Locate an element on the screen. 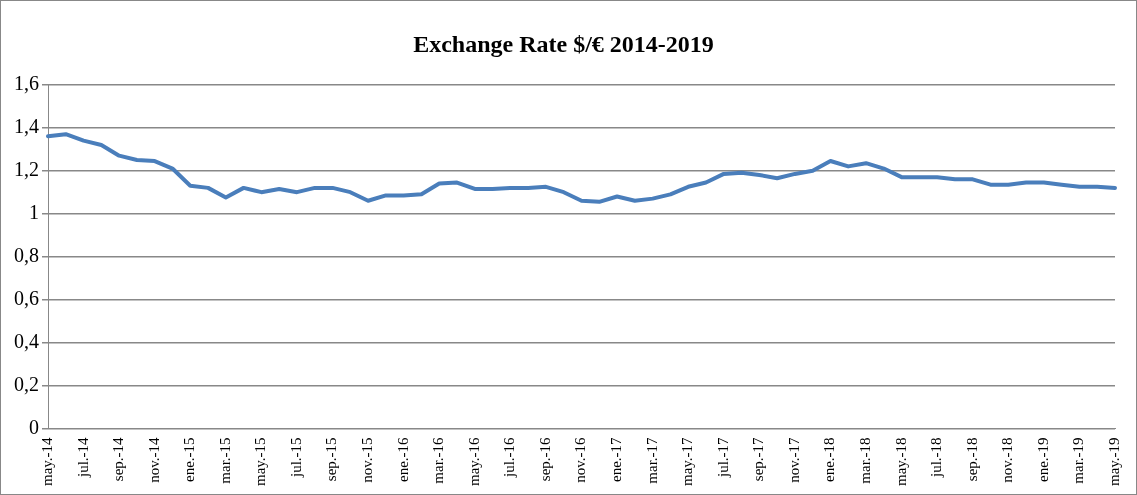 This screenshot has height=495, width=1137. x-tick-label: ene.-17 is located at coordinates (616, 459).